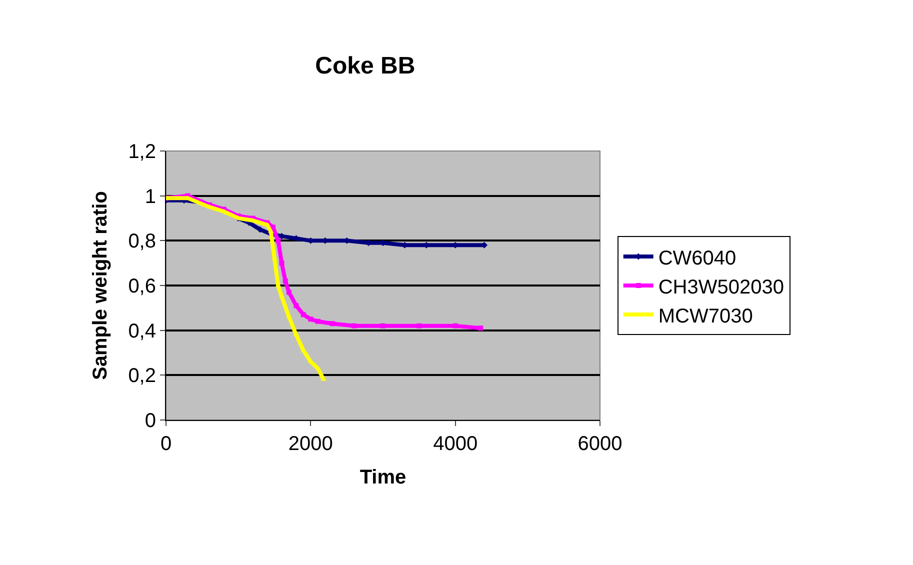 The width and height of the screenshot is (913, 565). Describe the element at coordinates (455, 444) in the screenshot. I see `x-tick-label: 4000` at that location.